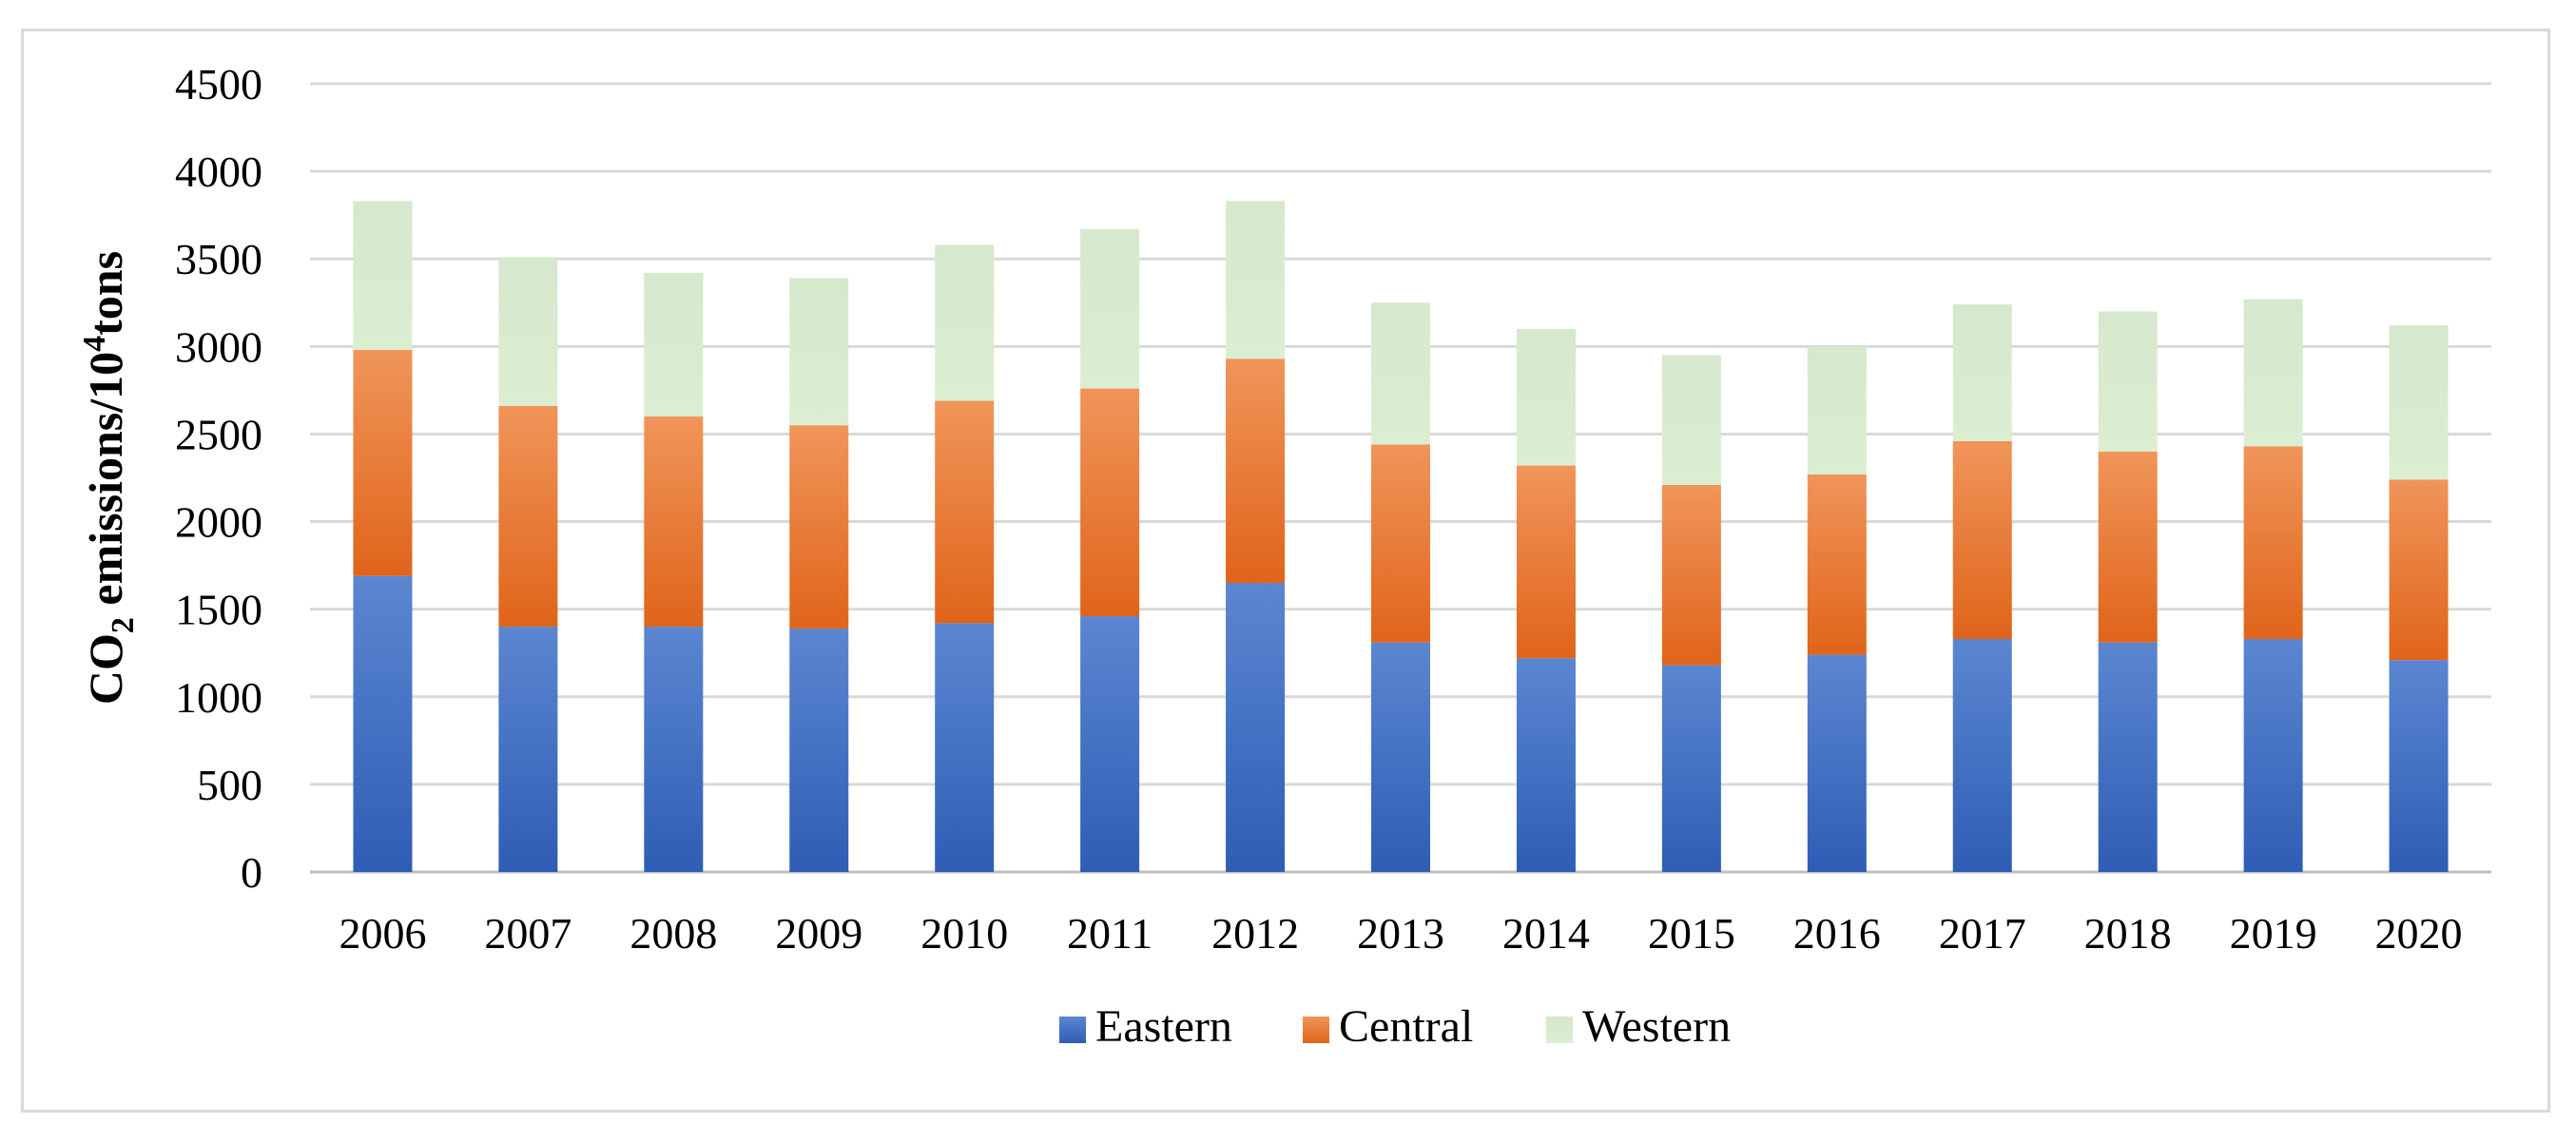 This screenshot has width=2576, height=1143. What do you see at coordinates (1691, 934) in the screenshot?
I see `x-tick-label: 2015` at bounding box center [1691, 934].